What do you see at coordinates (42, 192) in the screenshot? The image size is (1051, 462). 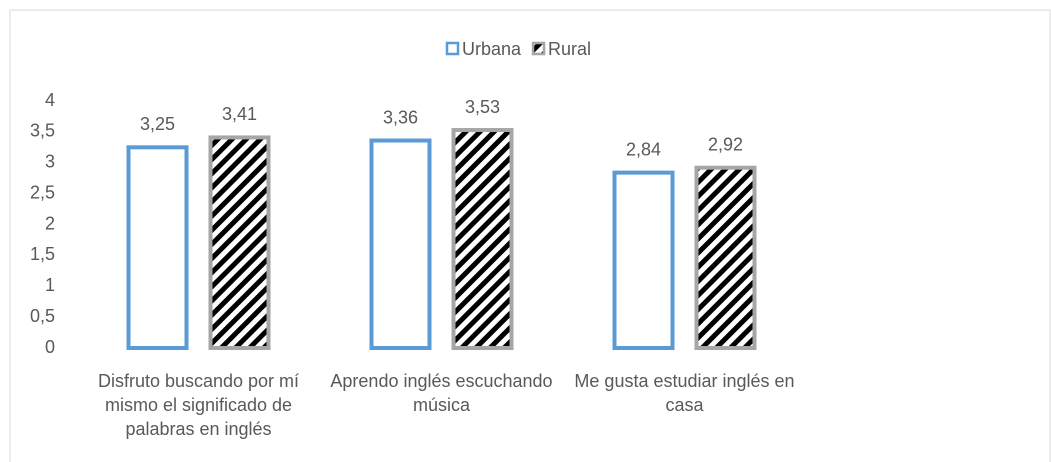 I see `y-tick-label: 2,5` at bounding box center [42, 192].